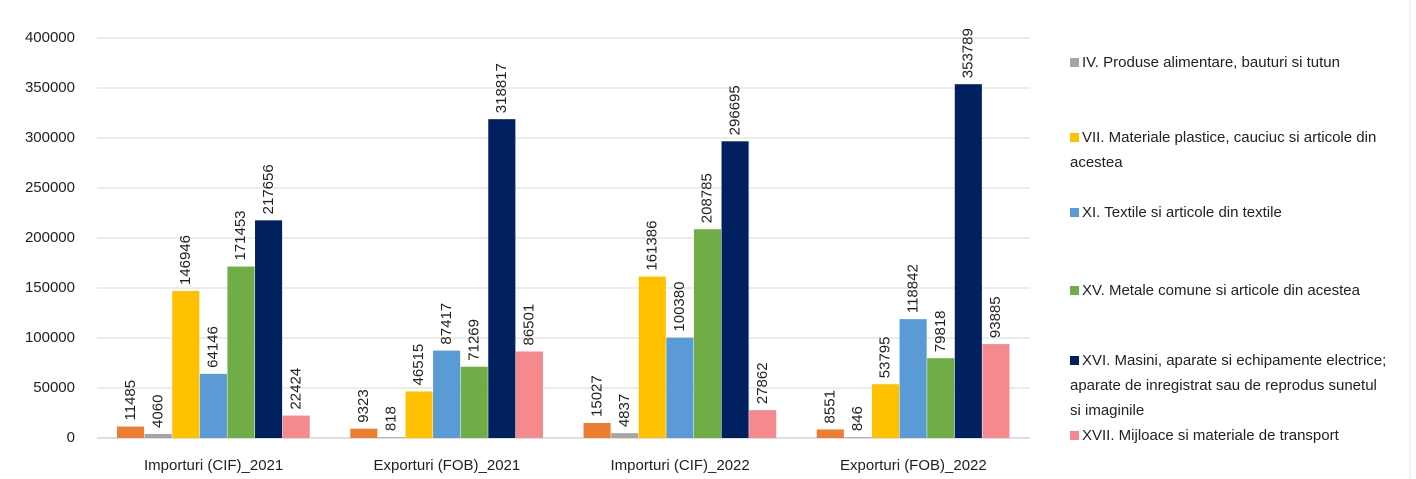  I want to click on value-label: 53795, so click(885, 357).